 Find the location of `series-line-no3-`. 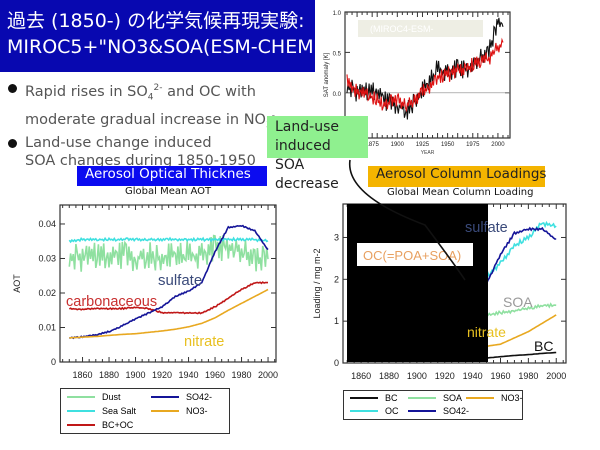

series-line-no3- is located at coordinates (521, 331).